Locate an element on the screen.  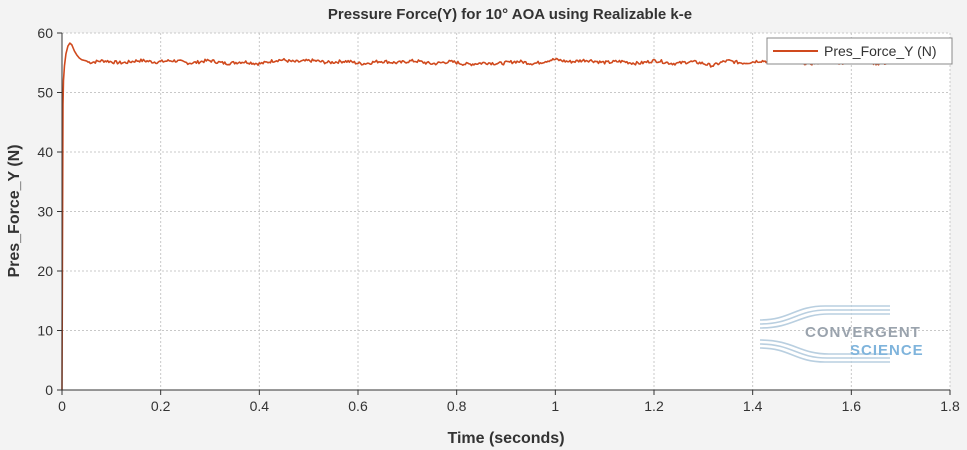
x-tick-label: 1.2 is located at coordinates (654, 406).